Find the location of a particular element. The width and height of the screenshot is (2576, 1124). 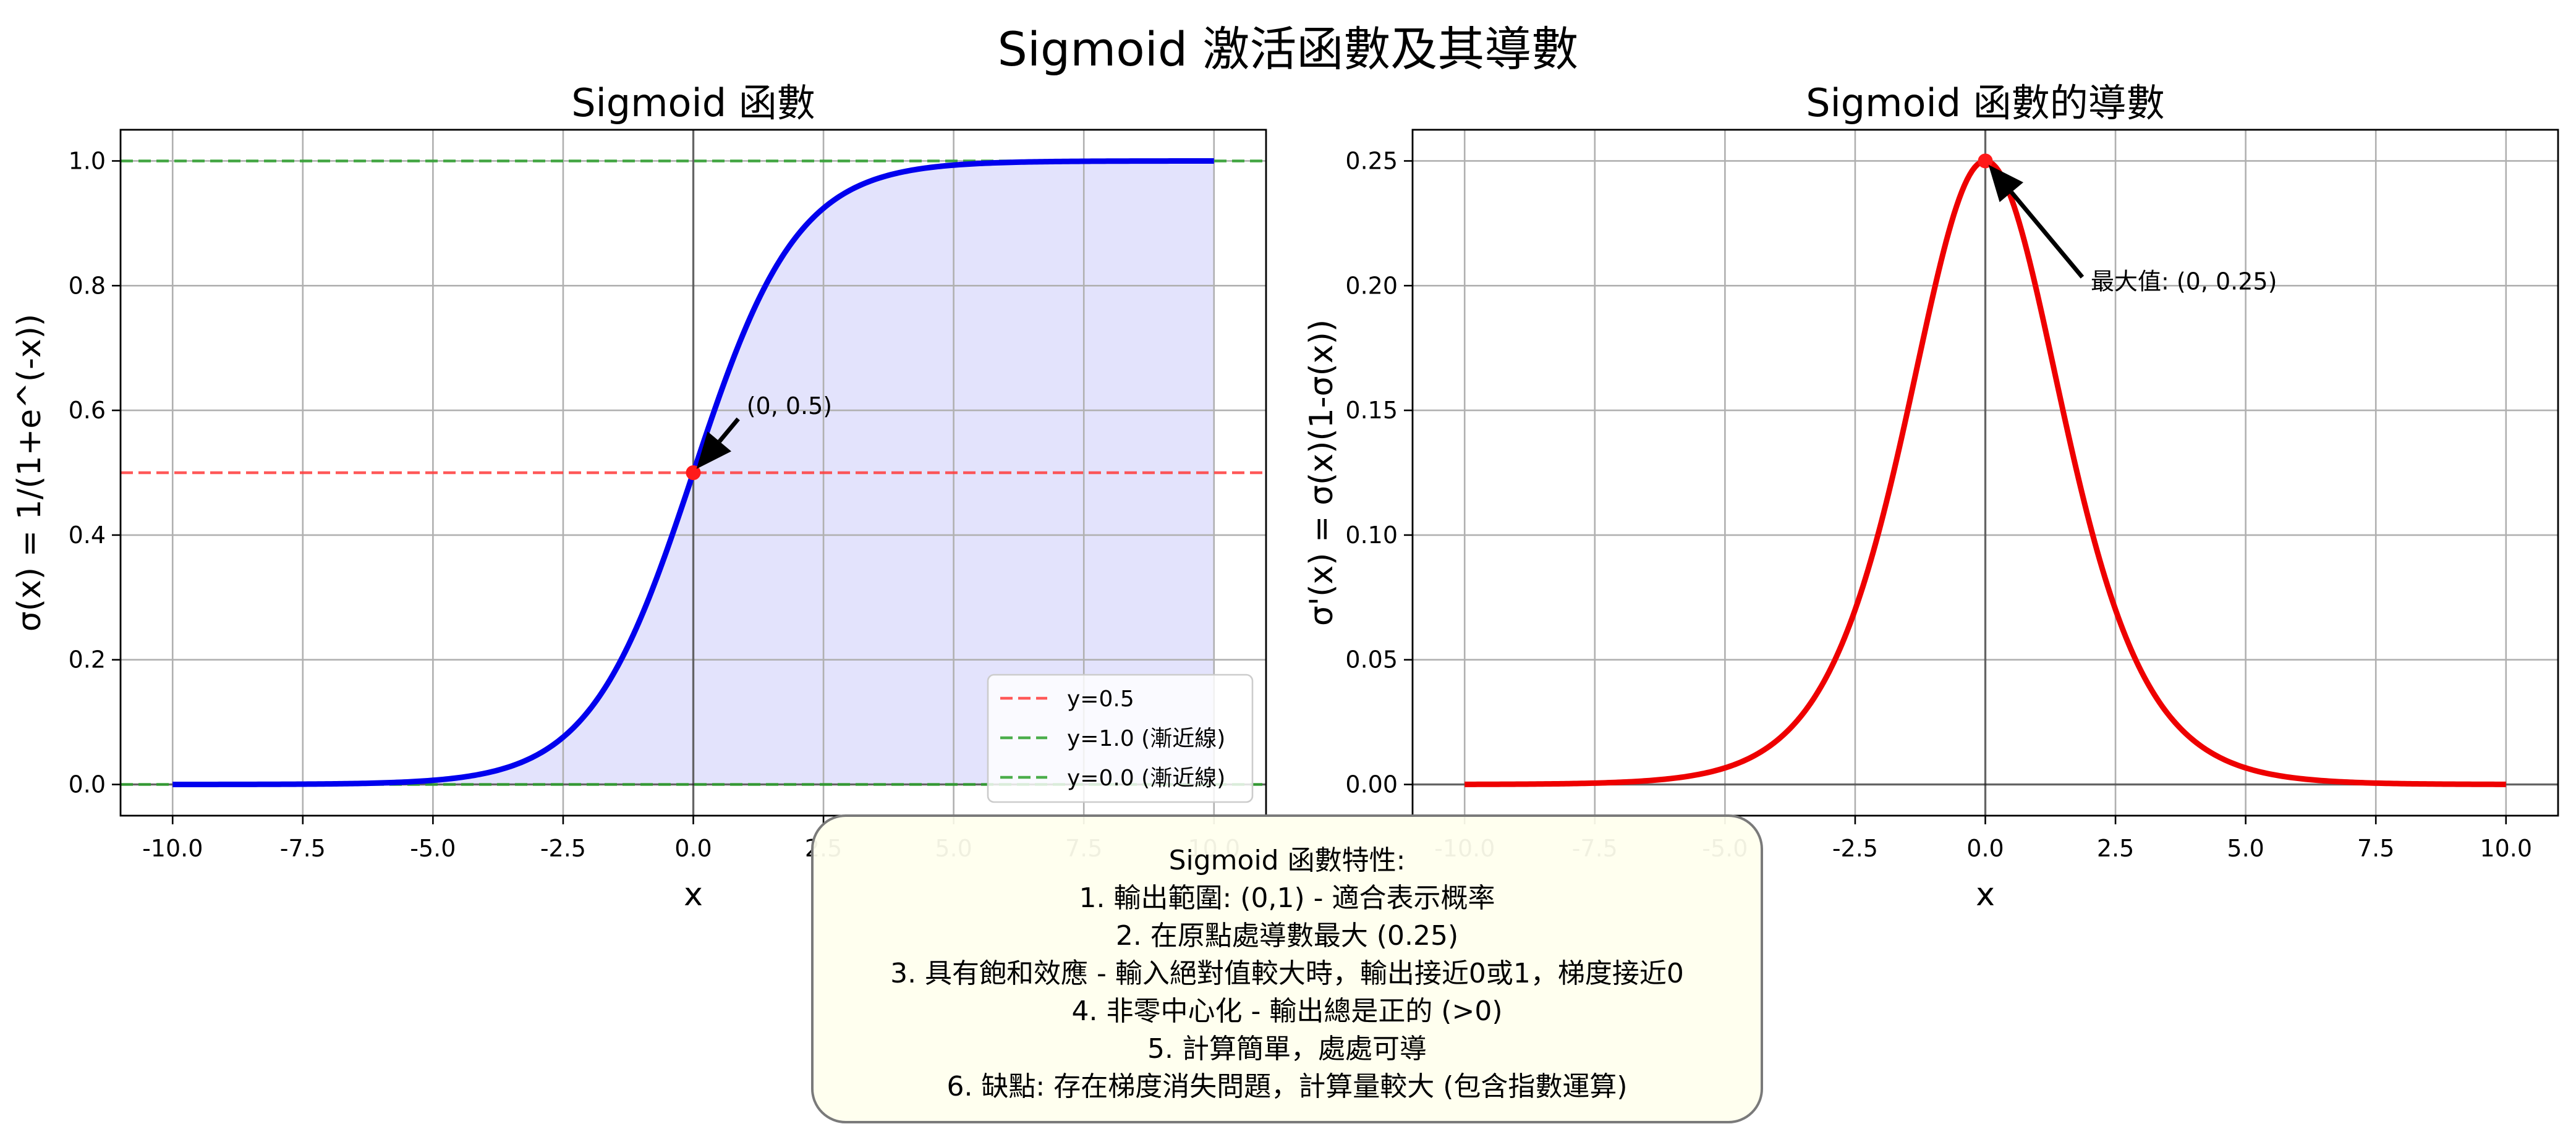

y-tick-label: 0.8 is located at coordinates (87, 286).